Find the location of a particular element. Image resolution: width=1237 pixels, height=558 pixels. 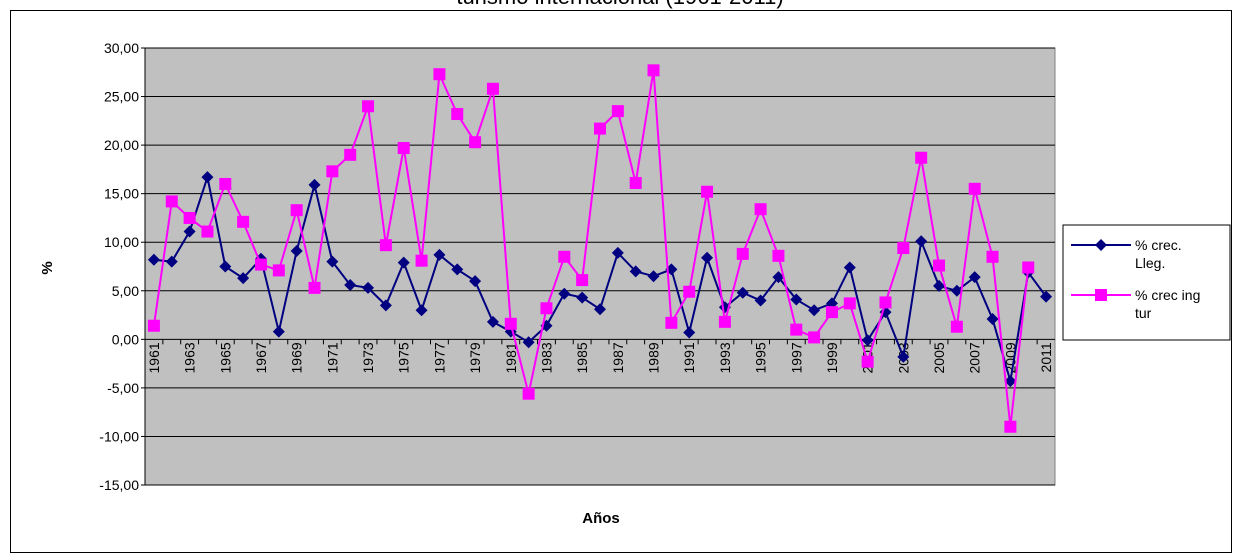

x-axis-label: Años is located at coordinates (601, 518).